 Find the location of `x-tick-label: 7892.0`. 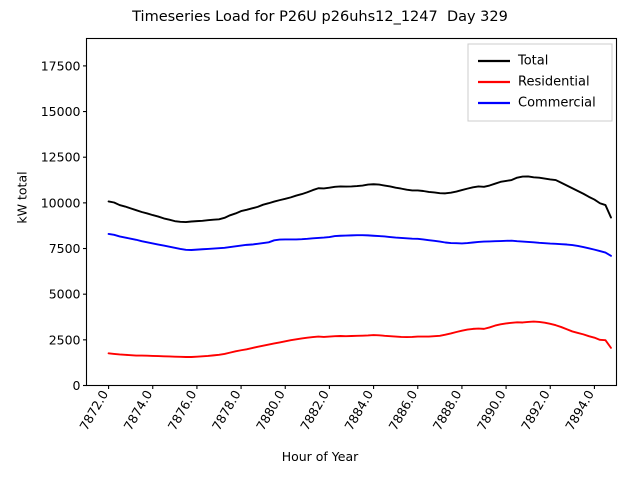

x-tick-label: 7892.0 is located at coordinates (535, 409).